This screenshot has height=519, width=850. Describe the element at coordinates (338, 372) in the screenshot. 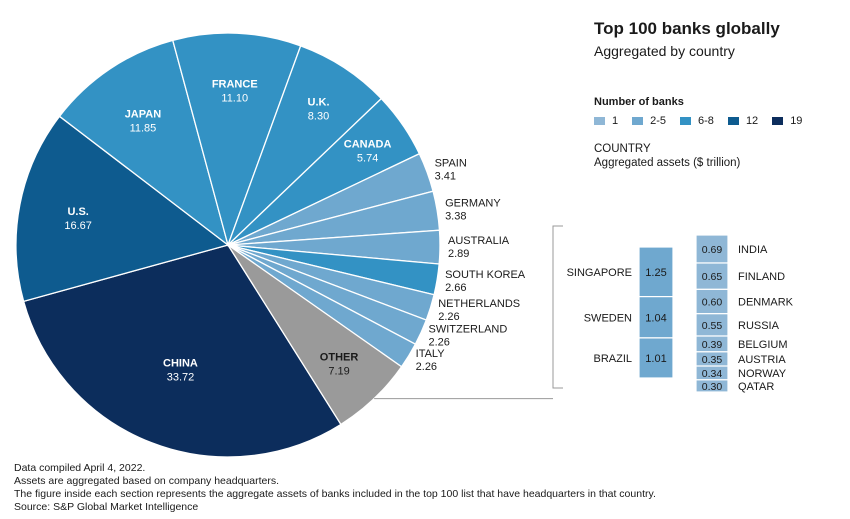

I see `slice-value-other: 7.19` at that location.